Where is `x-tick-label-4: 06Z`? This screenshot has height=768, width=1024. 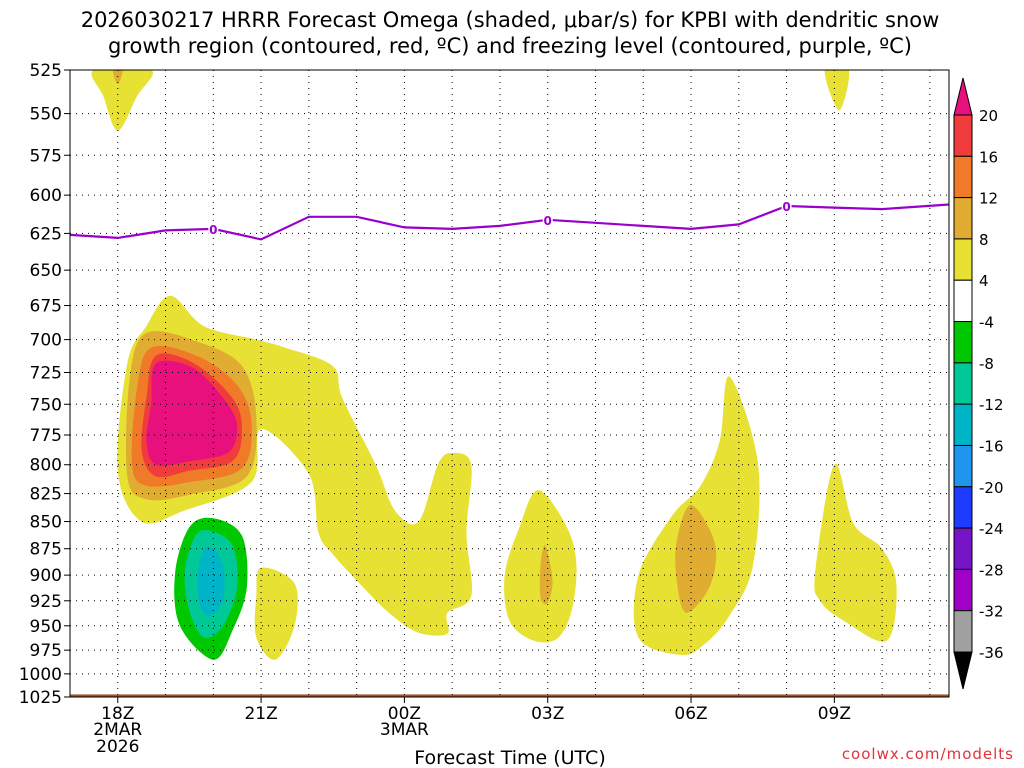
x-tick-label-4: 06Z is located at coordinates (690, 714).